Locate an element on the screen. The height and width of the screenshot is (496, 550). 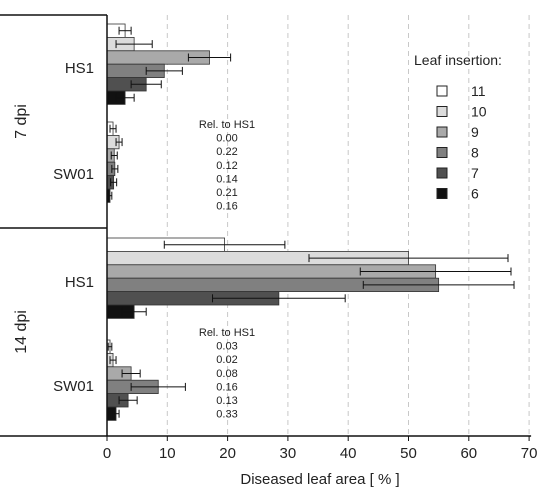
group-label: 14 dpi is located at coordinates (21, 332).